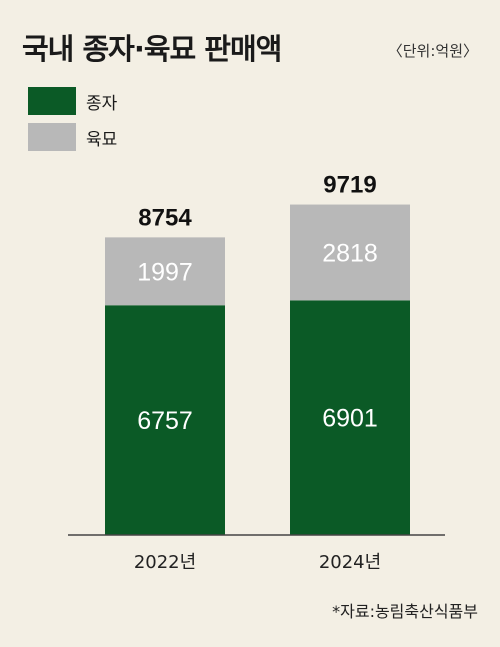 This screenshot has height=647, width=500. Describe the element at coordinates (52, 137) in the screenshot. I see `legend-swatch-seedling` at that location.